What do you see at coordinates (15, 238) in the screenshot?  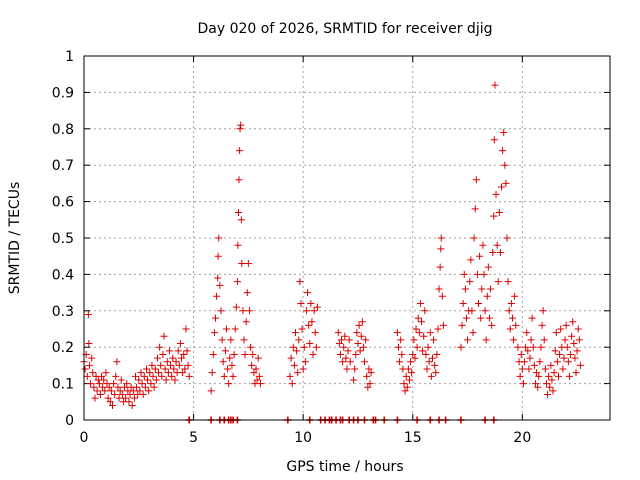 I see `y-axis-label: SRMTID / TECUs` at bounding box center [15, 238].